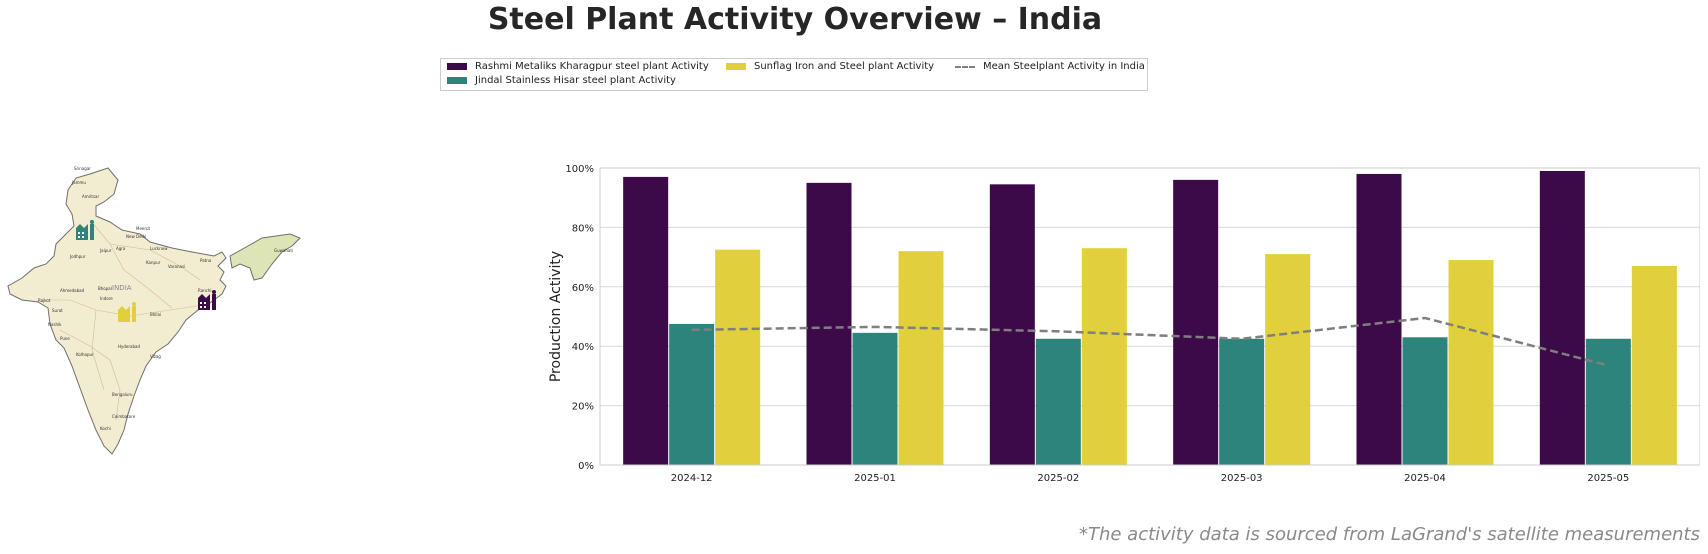 The image size is (1708, 554). Describe the element at coordinates (143, 228) in the screenshot. I see `map-city-label: Meerut` at that location.